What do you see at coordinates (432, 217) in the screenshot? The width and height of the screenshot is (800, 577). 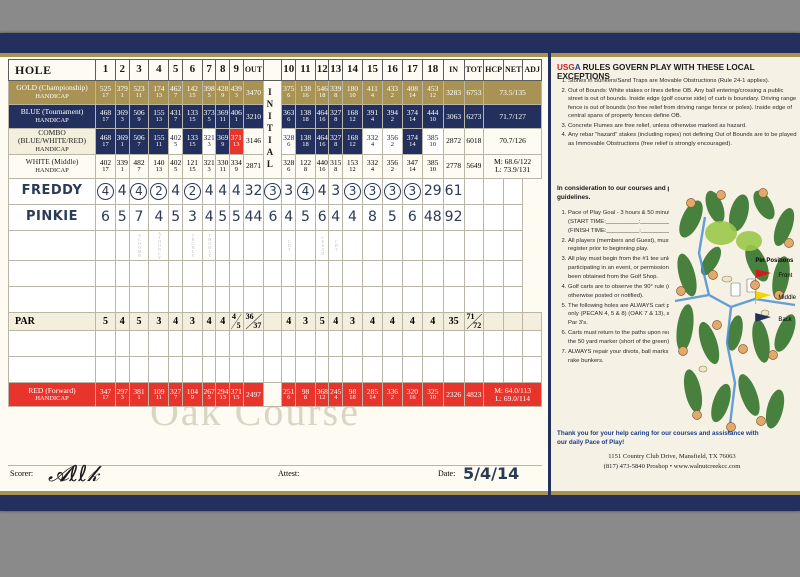 I see `player-2-in: 48` at bounding box center [432, 217].